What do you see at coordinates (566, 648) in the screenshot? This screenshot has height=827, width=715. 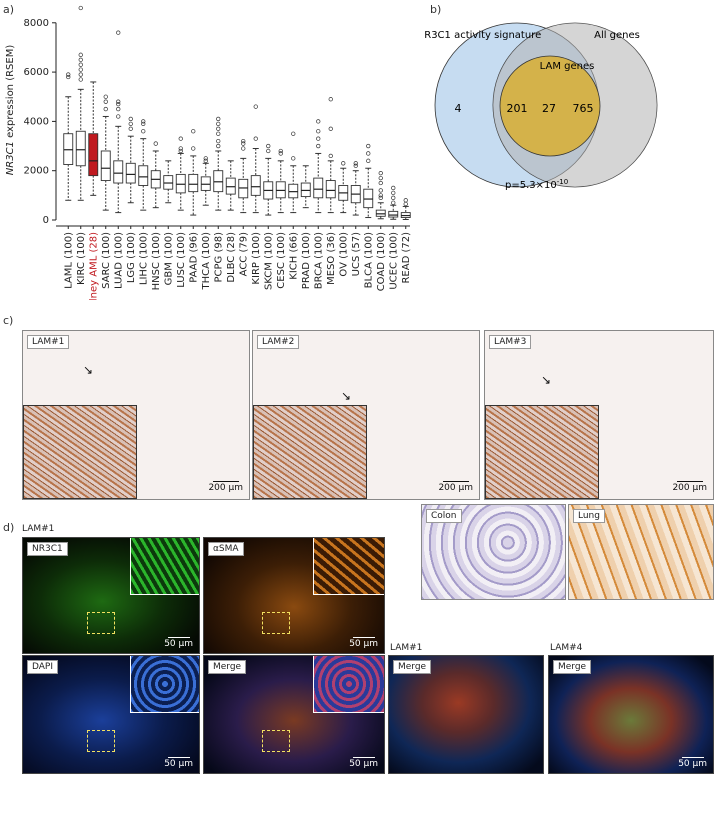 I see `if-extra-sample-label: LAM#4` at bounding box center [566, 648].